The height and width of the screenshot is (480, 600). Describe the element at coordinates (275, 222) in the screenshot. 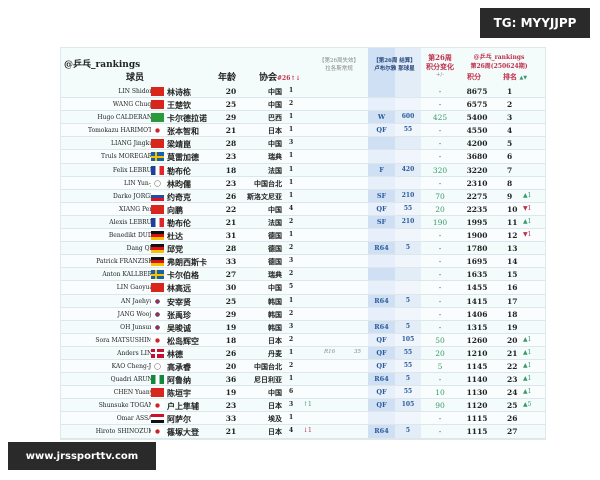

I see `association: 法国` at that location.